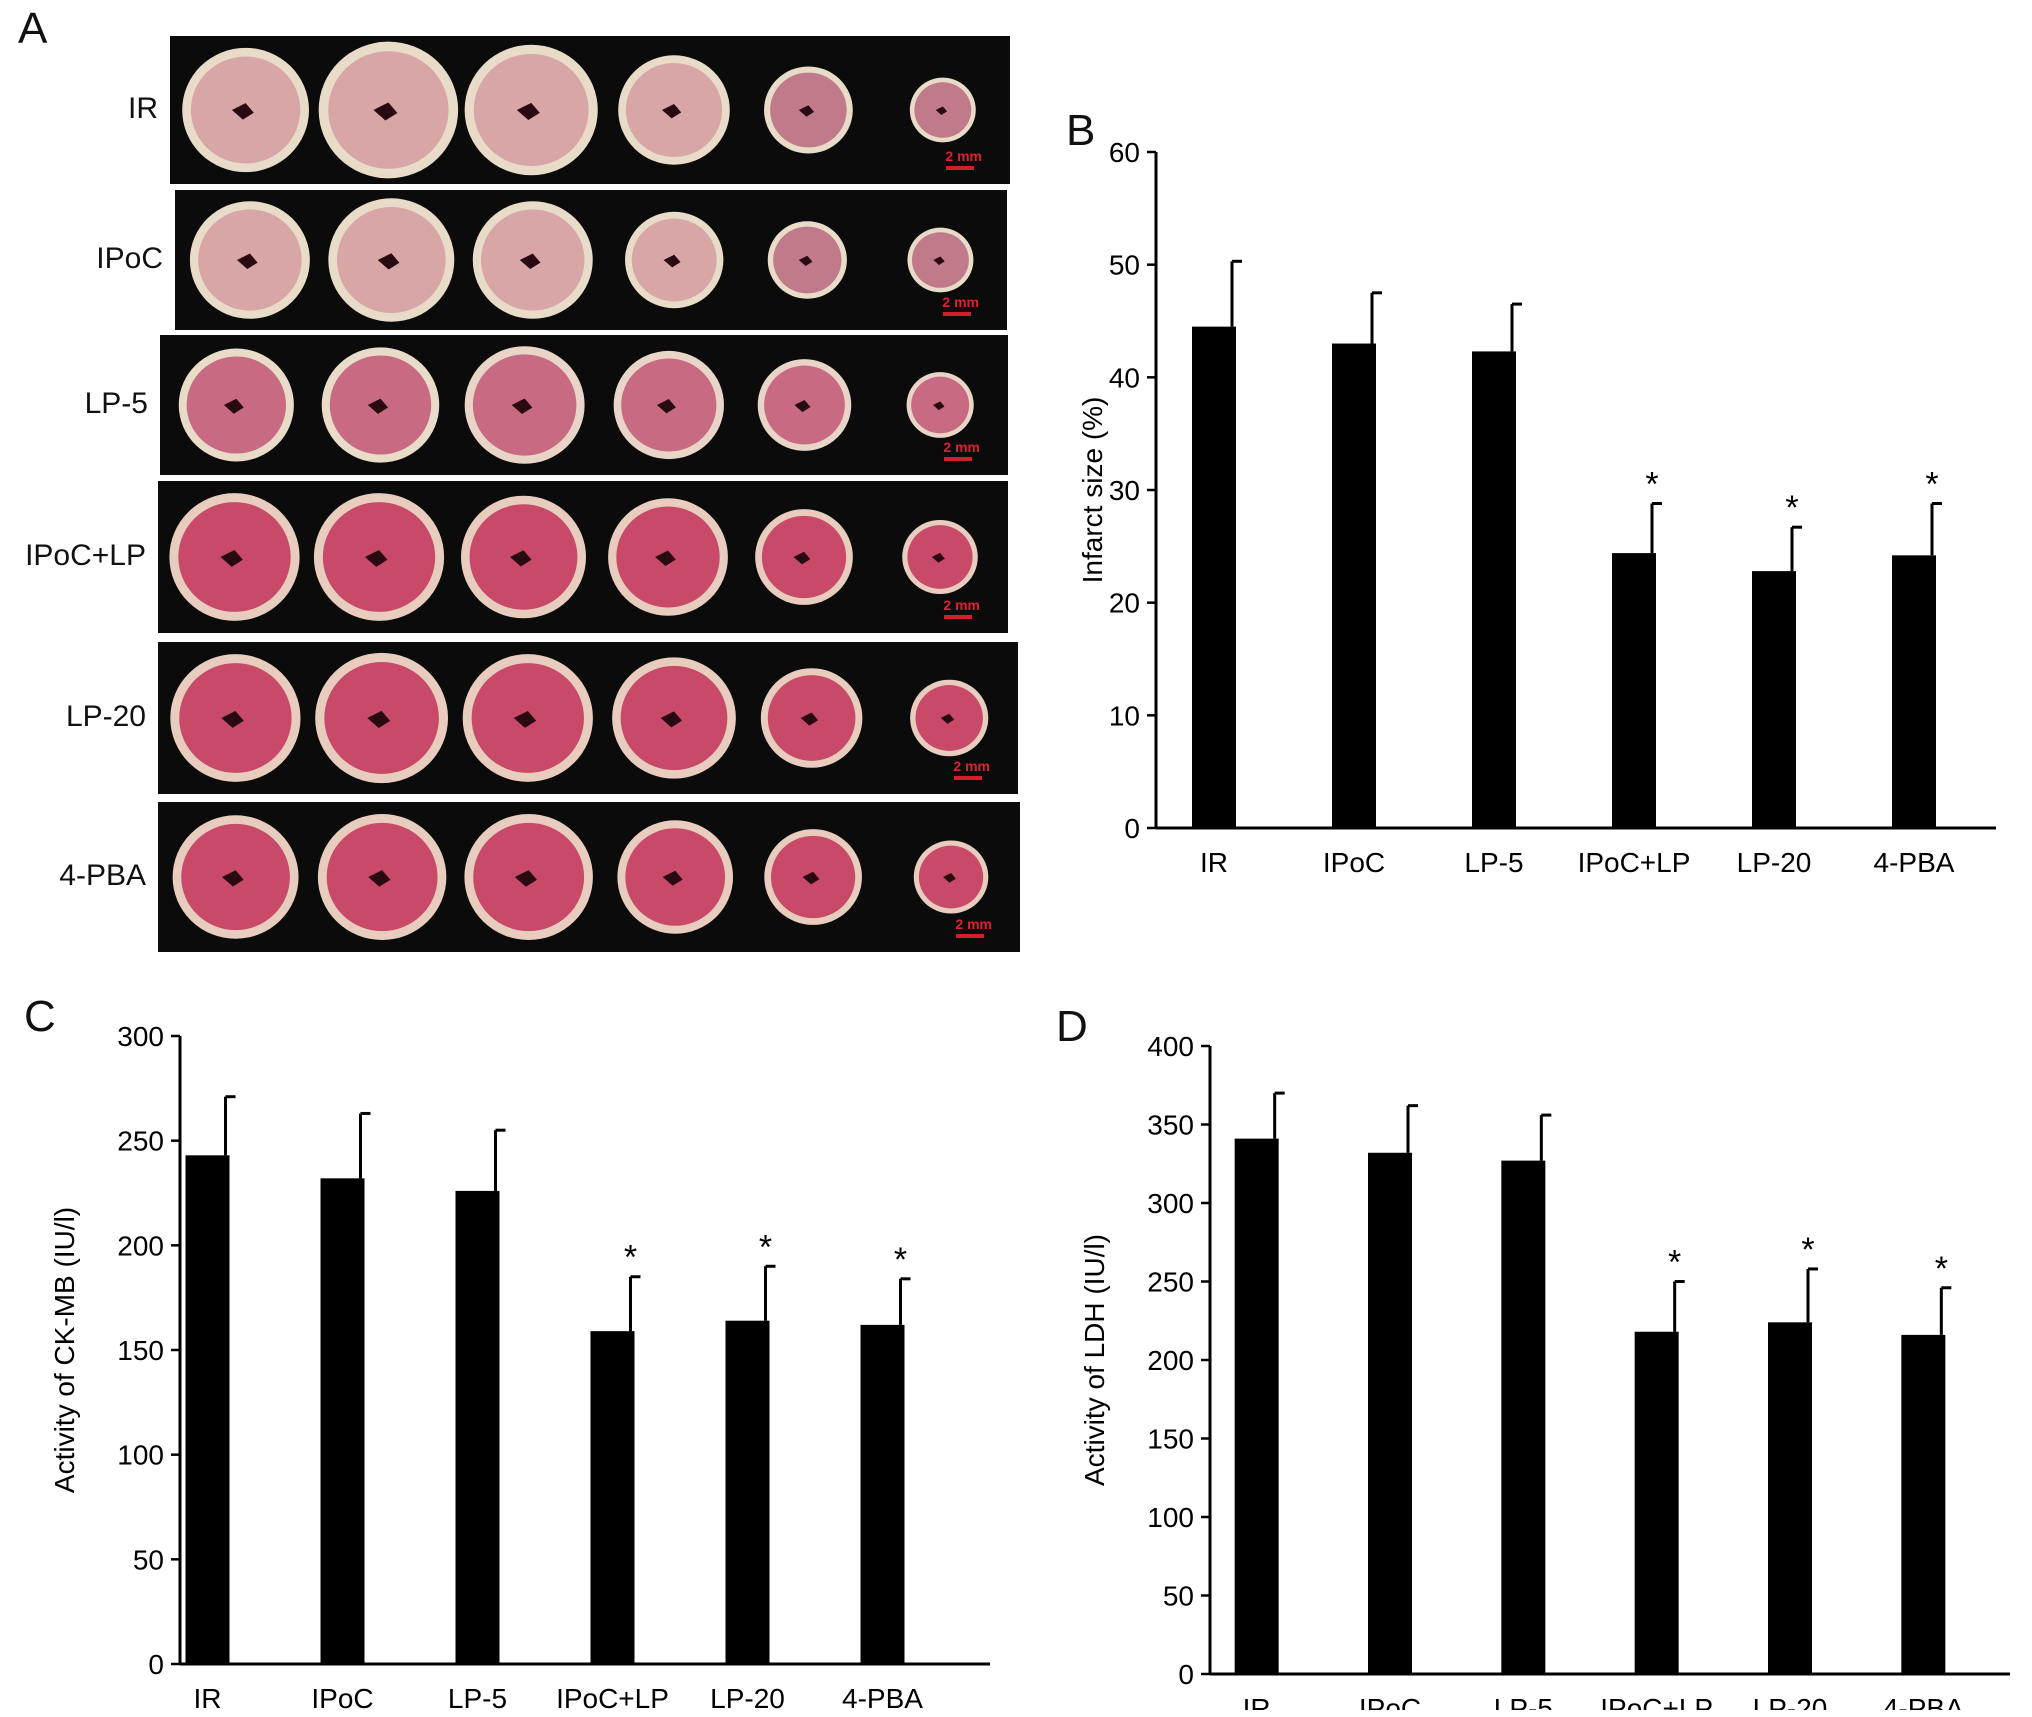 This screenshot has height=1717, width=2032. I want to click on y-tick-label: 250, so click(1170, 1282).